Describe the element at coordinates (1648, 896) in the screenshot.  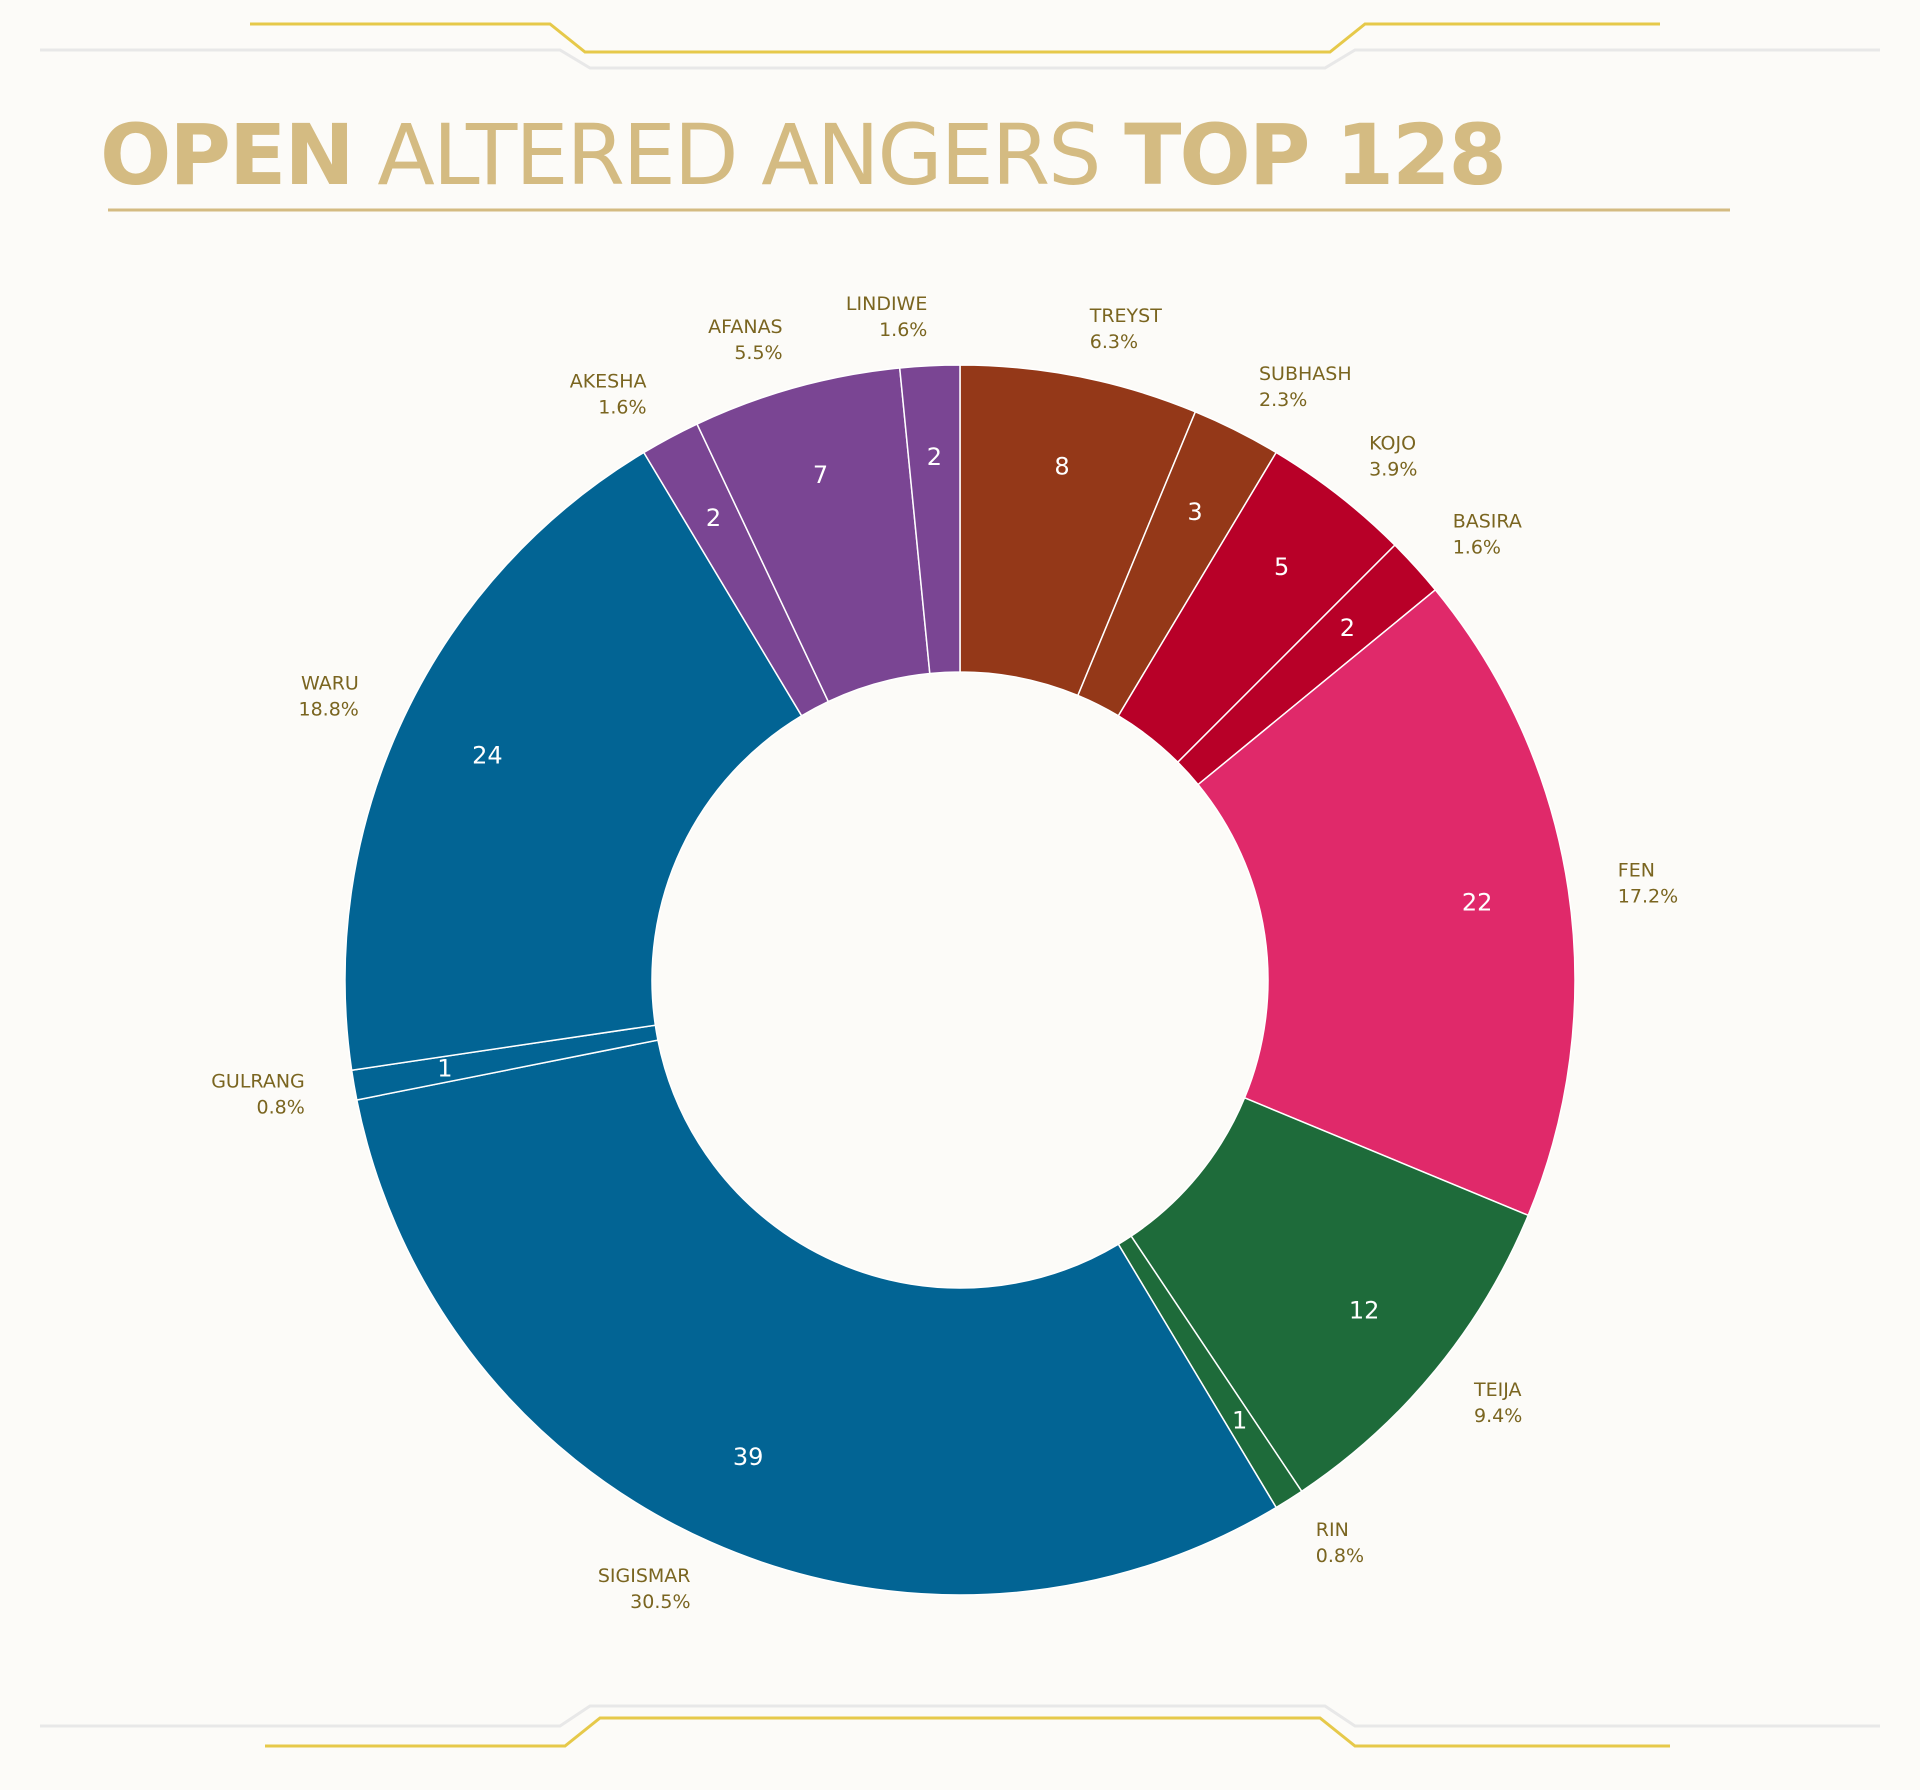
I see `percent-label: 17.2%` at that location.